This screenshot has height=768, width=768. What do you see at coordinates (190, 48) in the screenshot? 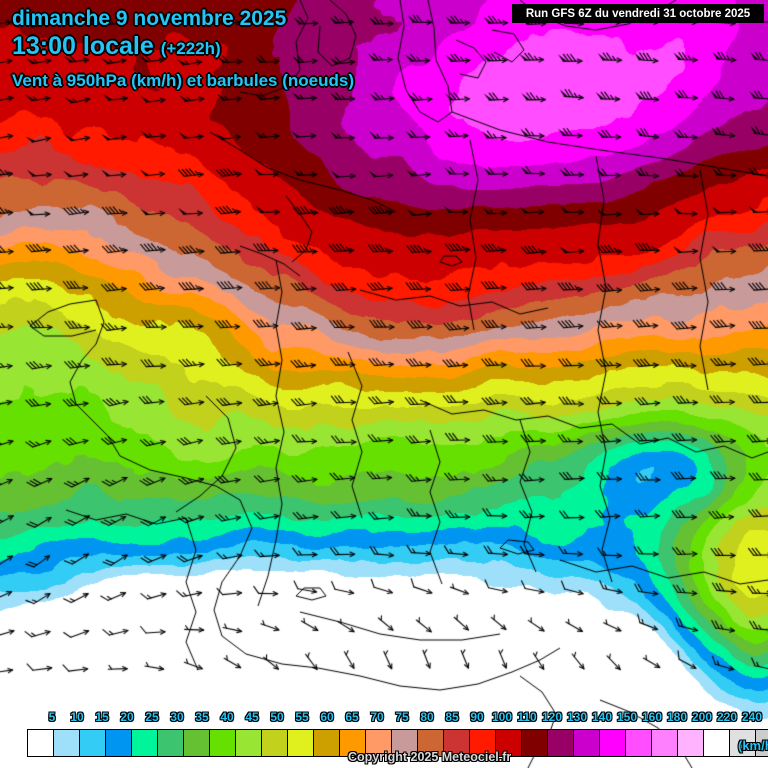
I see `forecast-lead-time: (+222h)` at bounding box center [190, 48].